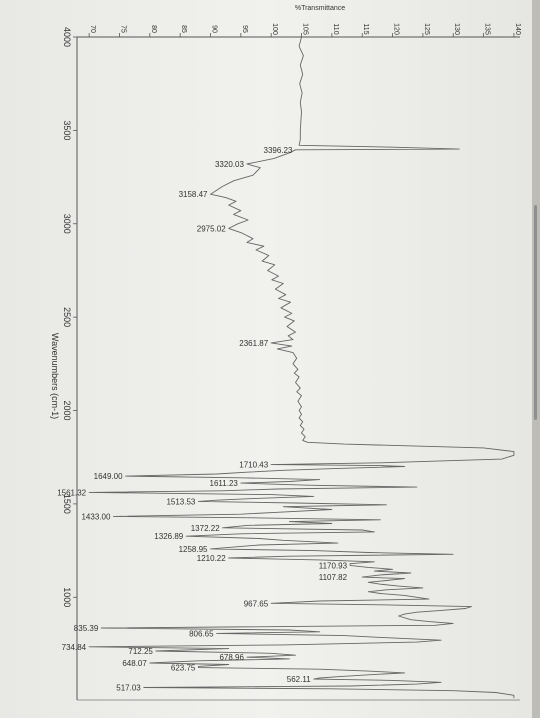  What do you see at coordinates (333, 565) in the screenshot?
I see `peak-label: 1170.93` at bounding box center [333, 565].